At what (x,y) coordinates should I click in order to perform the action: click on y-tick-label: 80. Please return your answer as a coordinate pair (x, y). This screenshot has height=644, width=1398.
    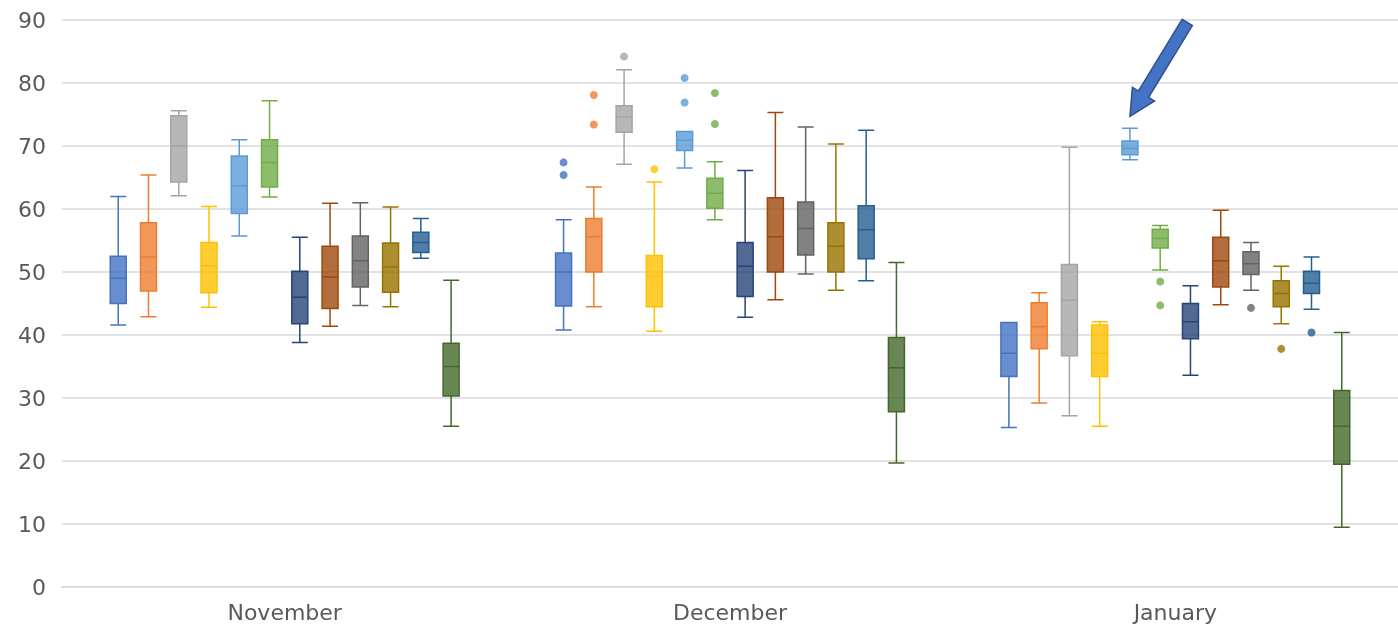
    Looking at the image, I should click on (32, 83).